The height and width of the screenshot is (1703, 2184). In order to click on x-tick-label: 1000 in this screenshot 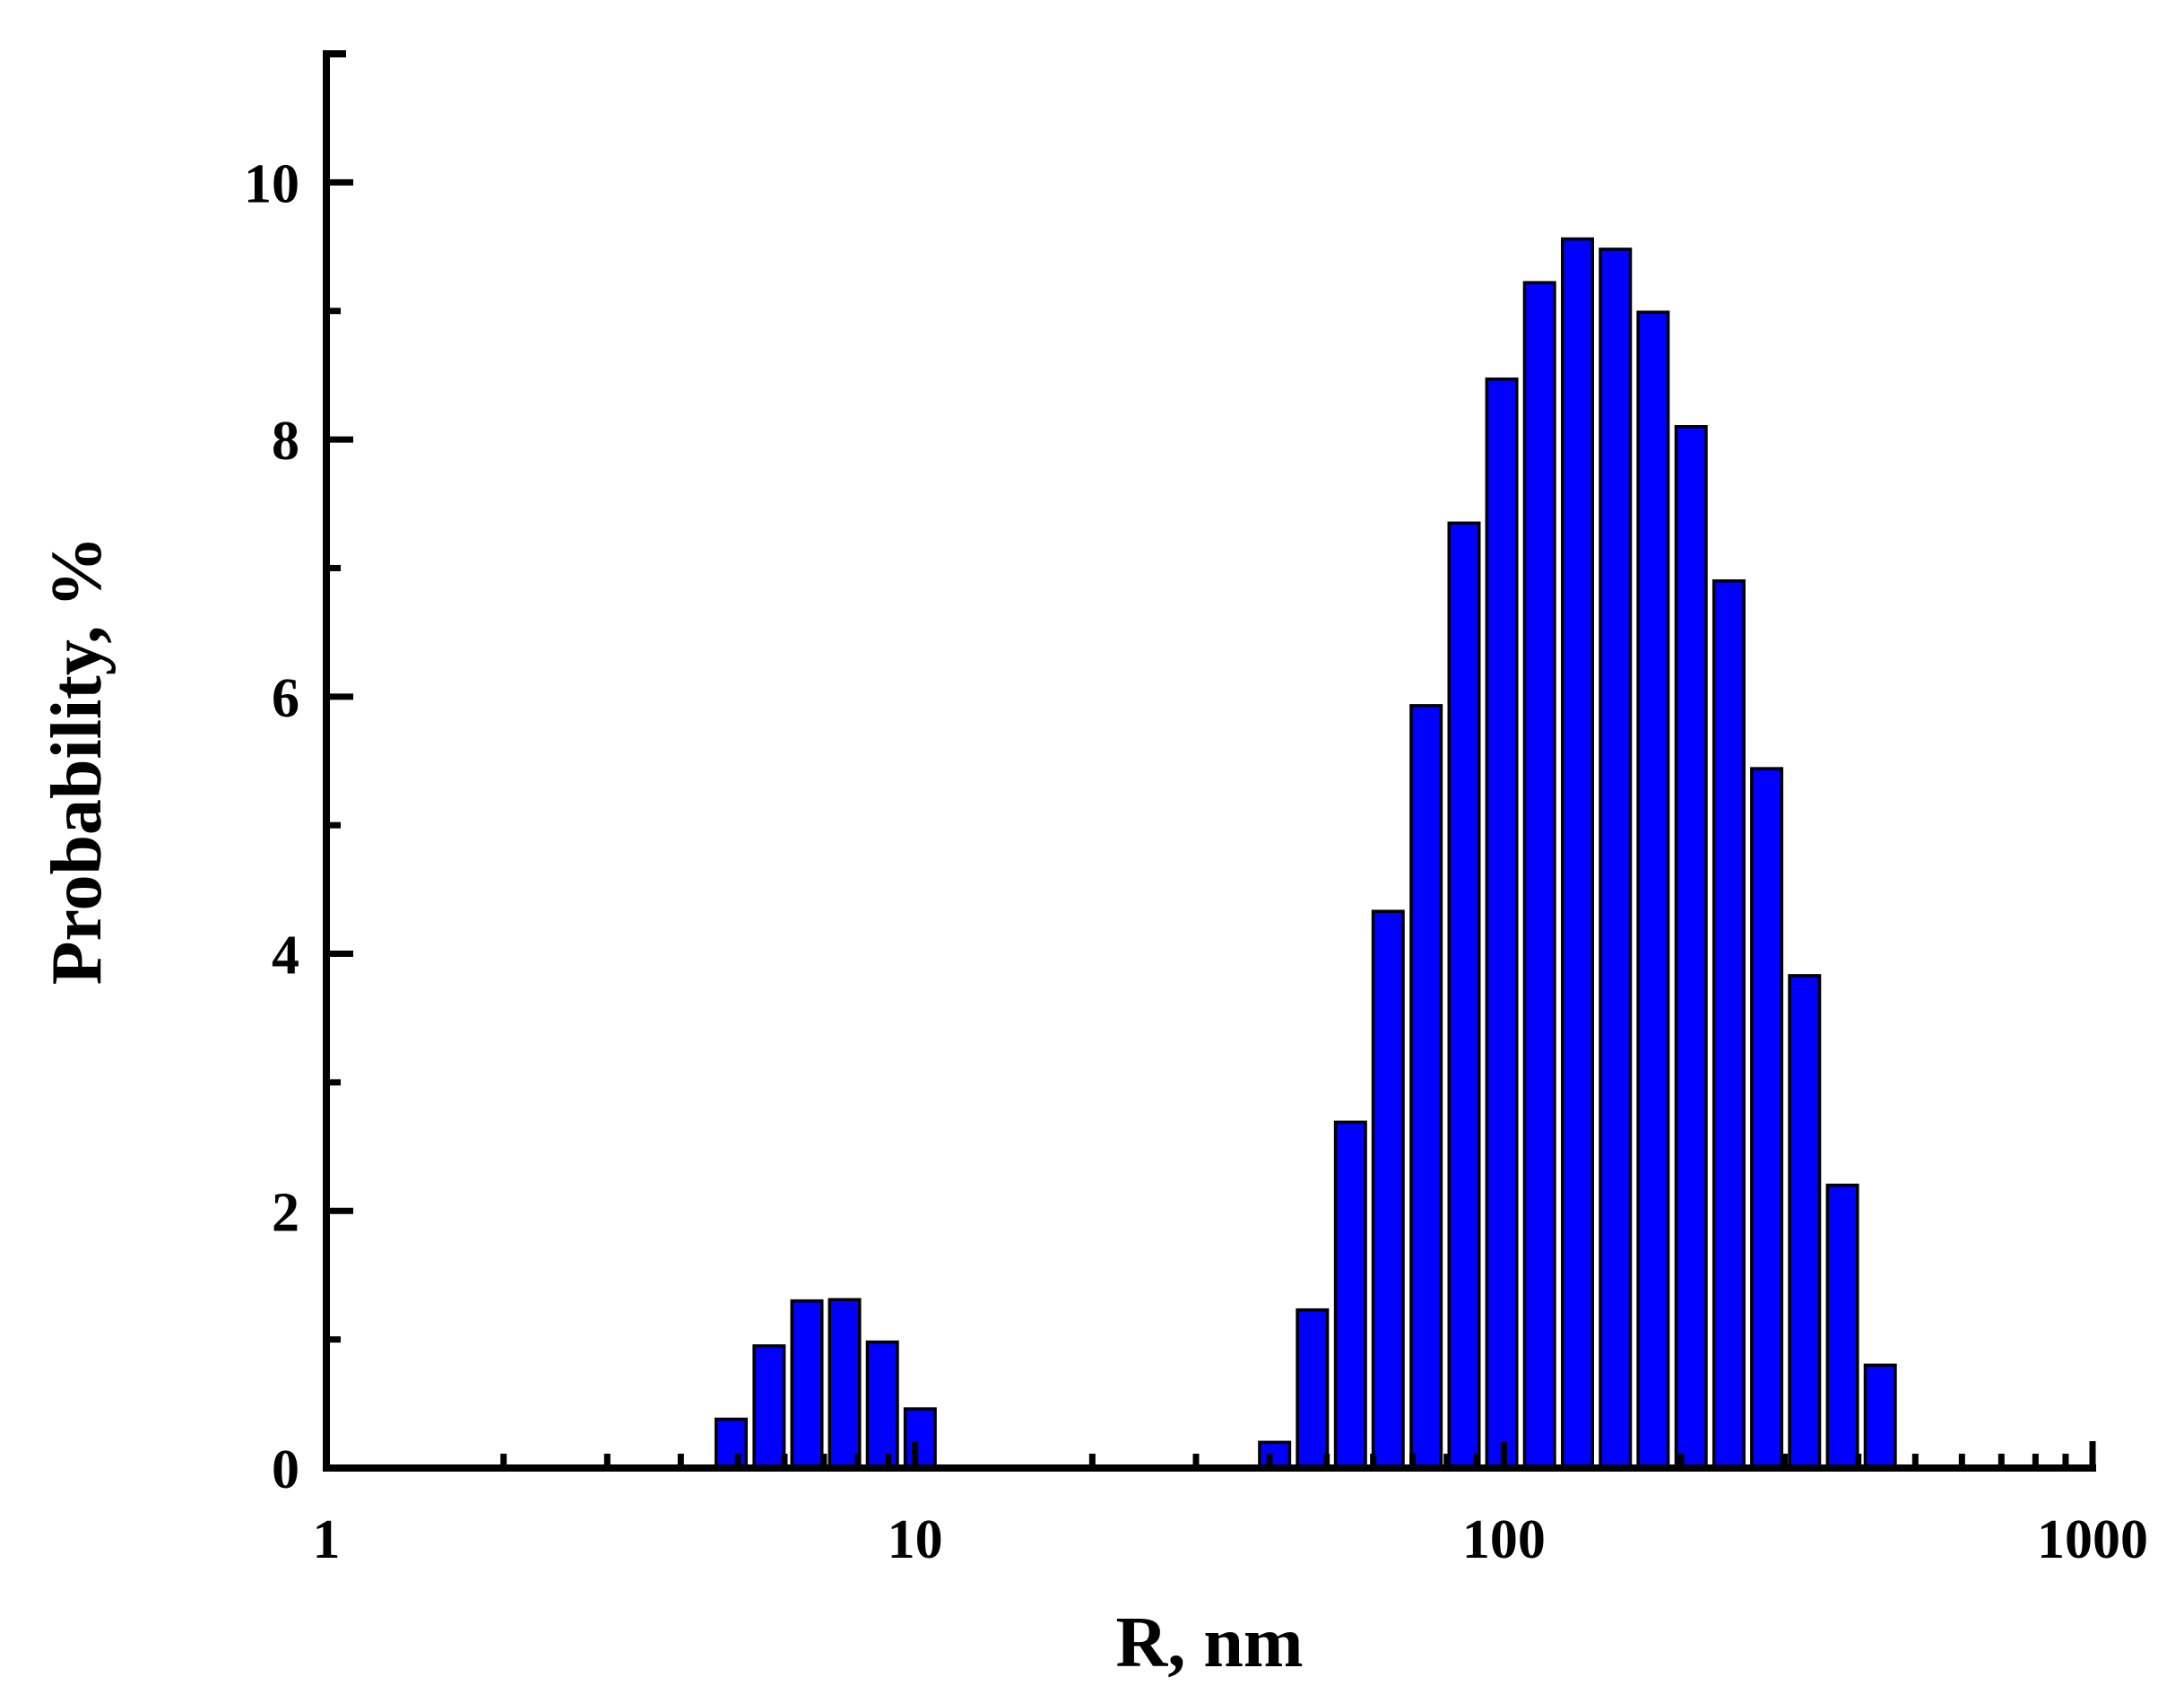, I will do `click(2092, 1539)`.